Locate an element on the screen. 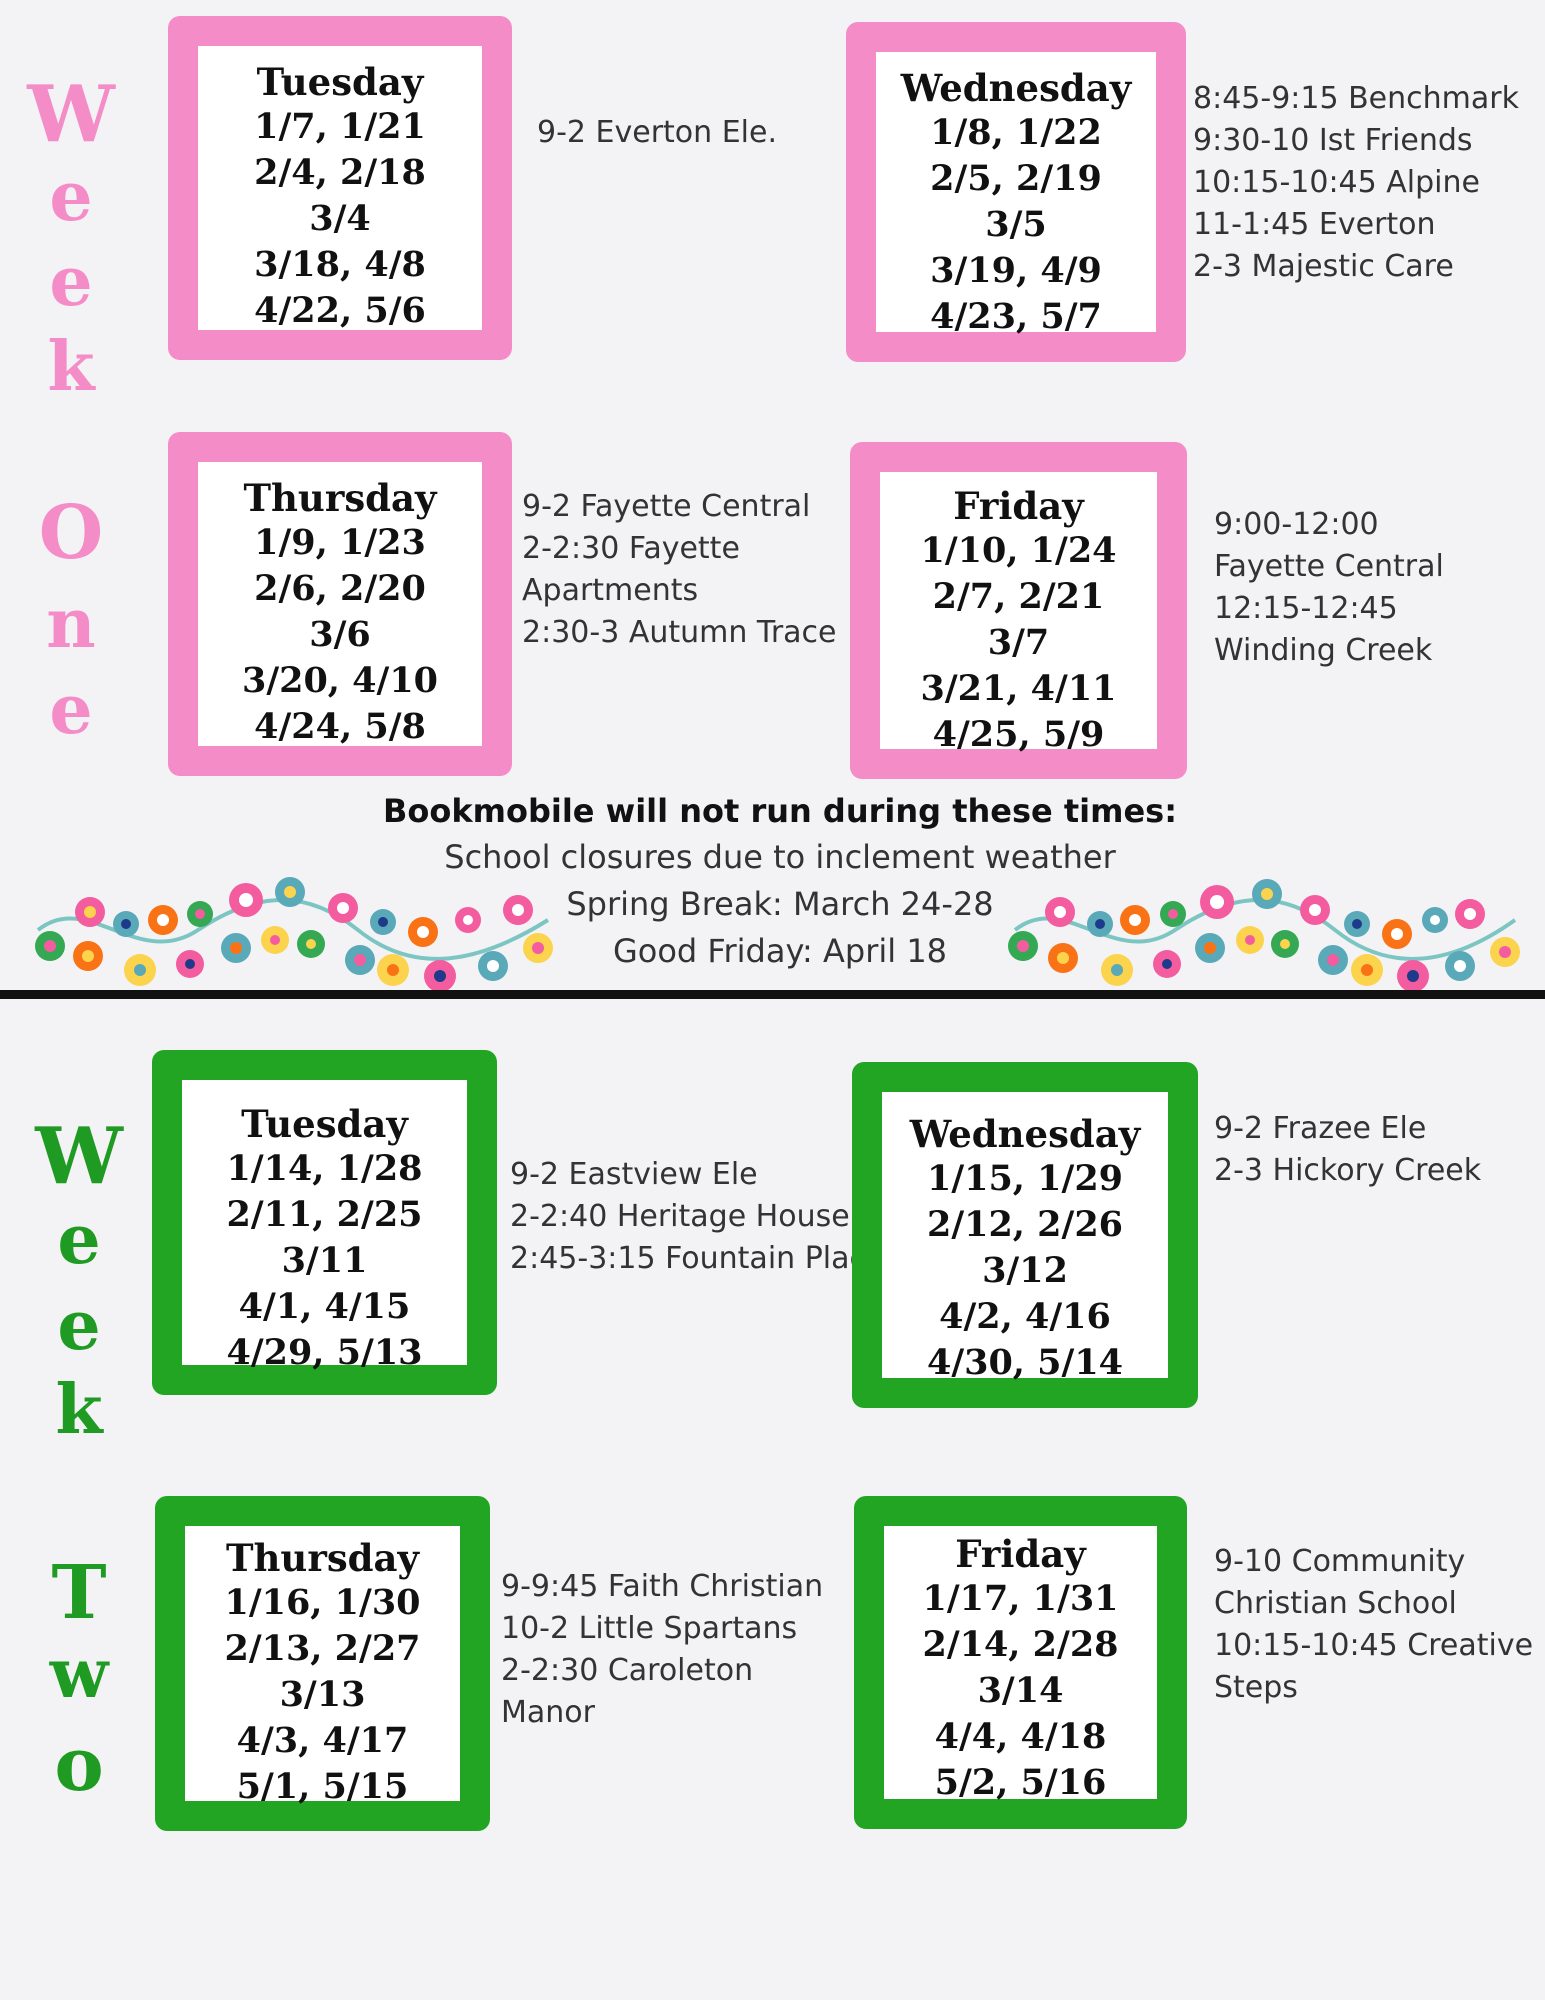 The width and height of the screenshot is (1545, 2000). date-line: 1/7, 1/21 is located at coordinates (340, 126).